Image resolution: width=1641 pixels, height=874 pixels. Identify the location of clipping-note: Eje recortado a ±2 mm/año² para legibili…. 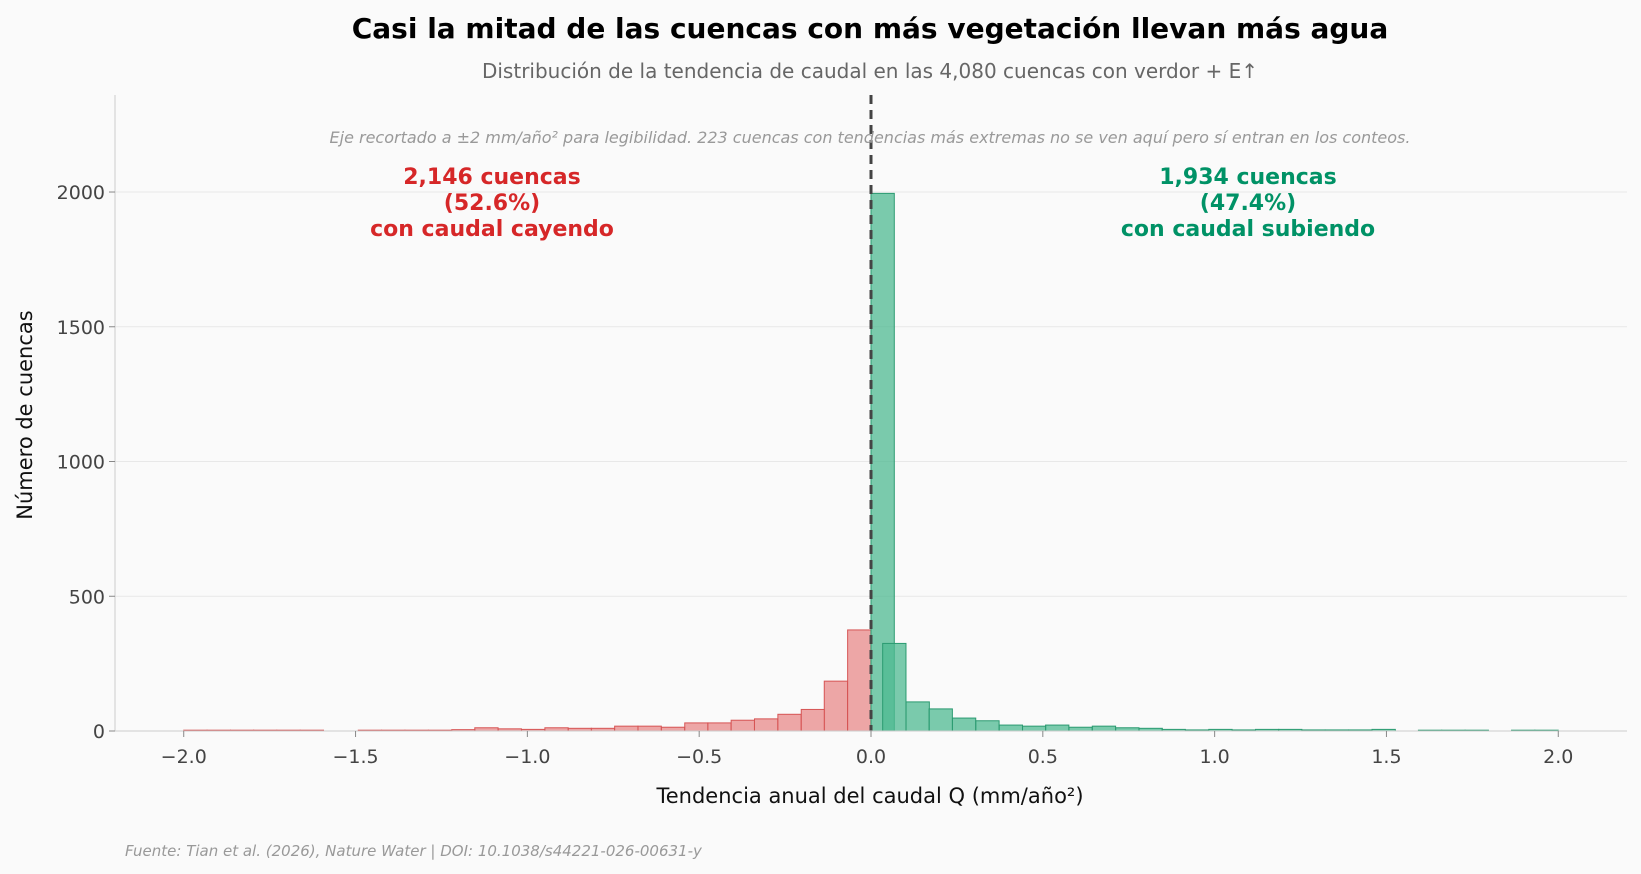
(870, 137).